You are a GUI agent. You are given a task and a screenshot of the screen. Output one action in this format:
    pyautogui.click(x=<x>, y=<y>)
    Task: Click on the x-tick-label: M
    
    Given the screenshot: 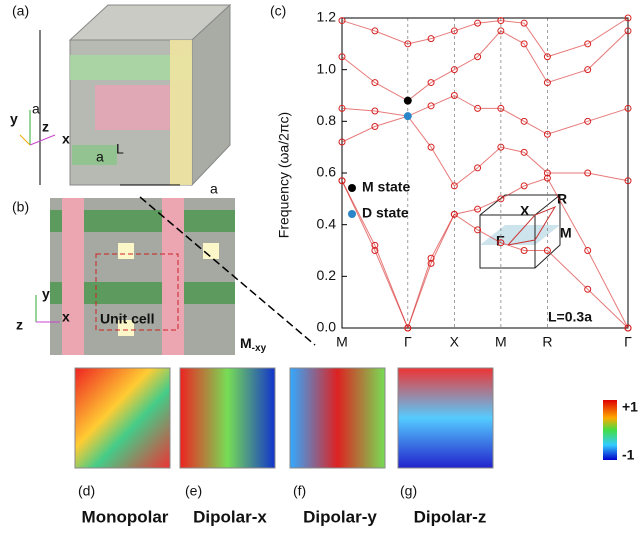 What is the action you would take?
    pyautogui.click(x=342, y=342)
    